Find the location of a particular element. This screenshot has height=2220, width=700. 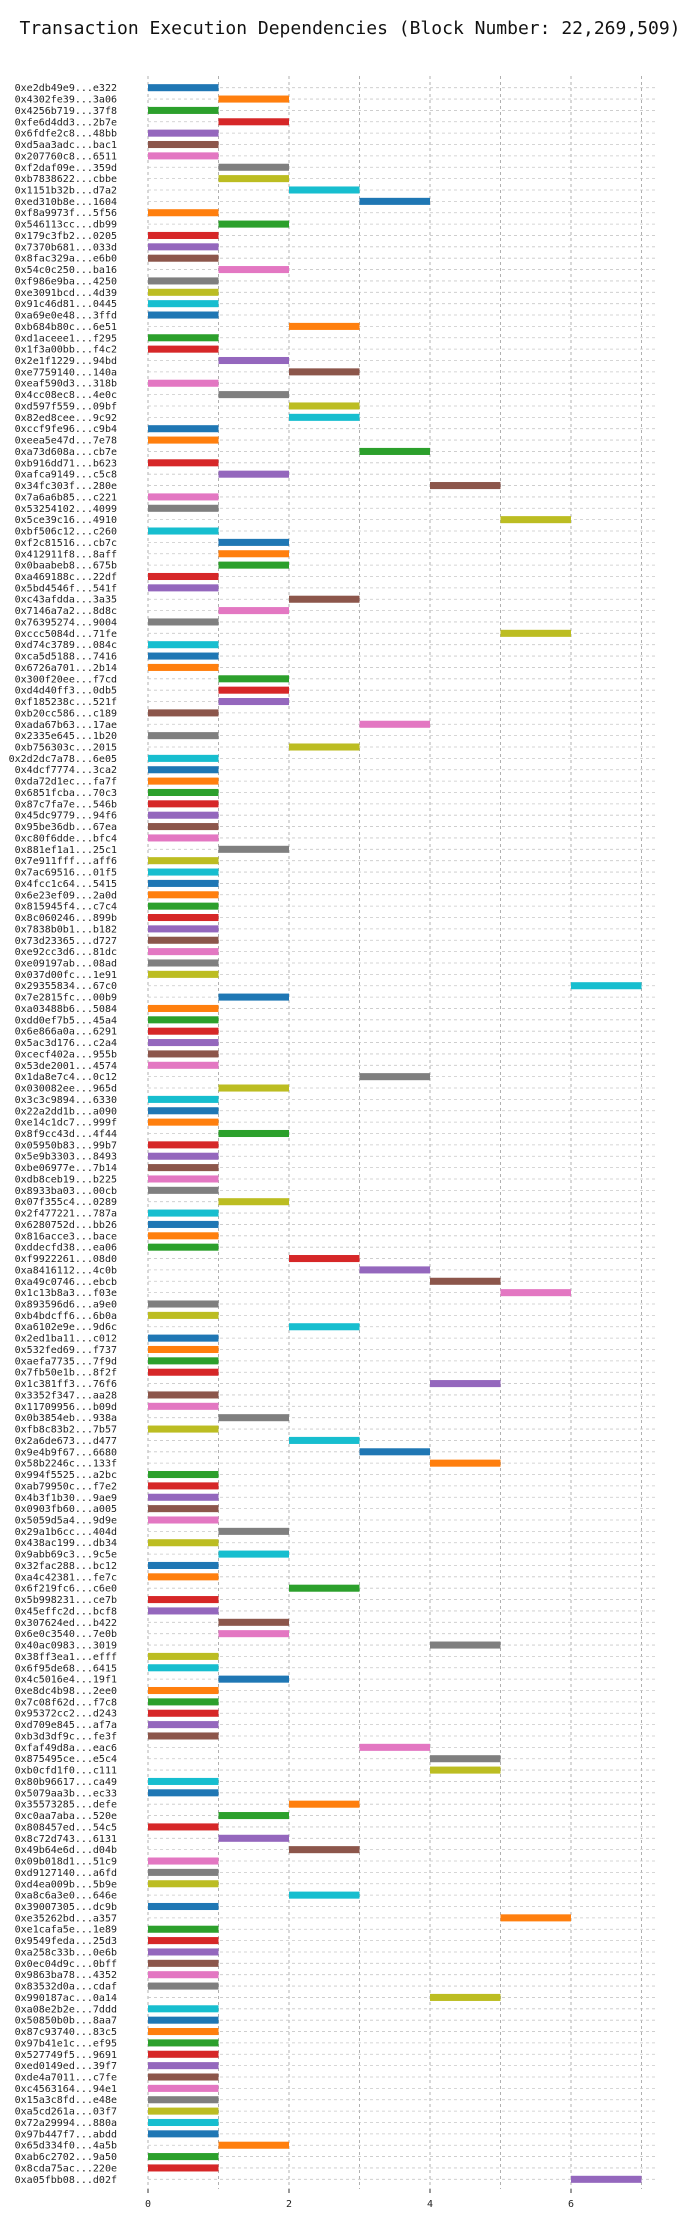

tx-label: 0xa03488b6...5084 is located at coordinates (66, 1009).